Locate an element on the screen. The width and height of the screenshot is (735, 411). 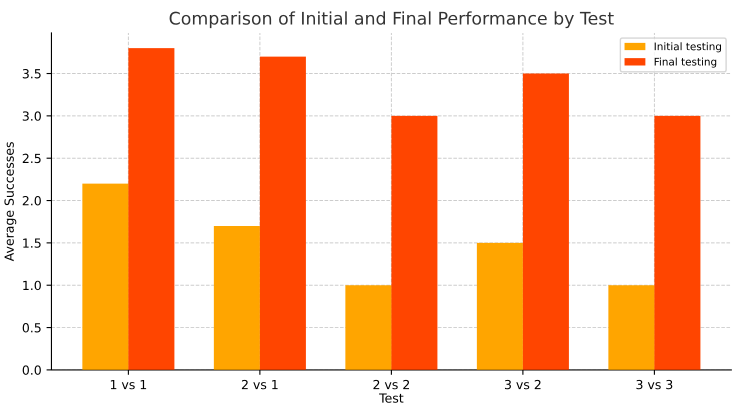
y-axis-title: Average Successes is located at coordinates (10, 202).